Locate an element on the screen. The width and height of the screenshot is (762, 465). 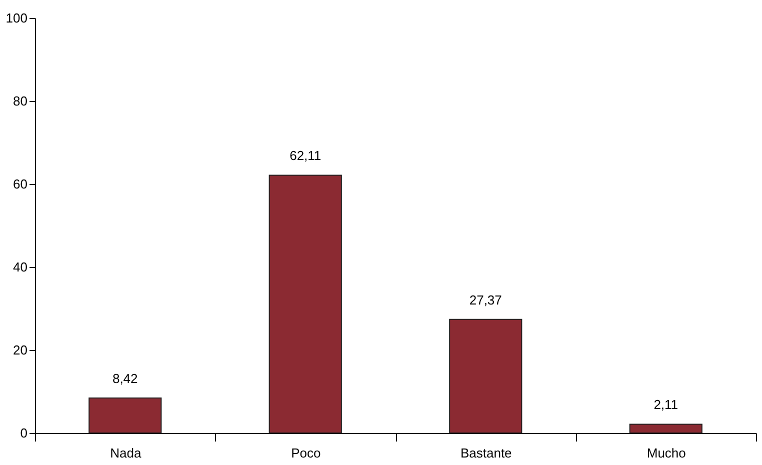
y-tick-label: 20 is located at coordinates (20, 350).